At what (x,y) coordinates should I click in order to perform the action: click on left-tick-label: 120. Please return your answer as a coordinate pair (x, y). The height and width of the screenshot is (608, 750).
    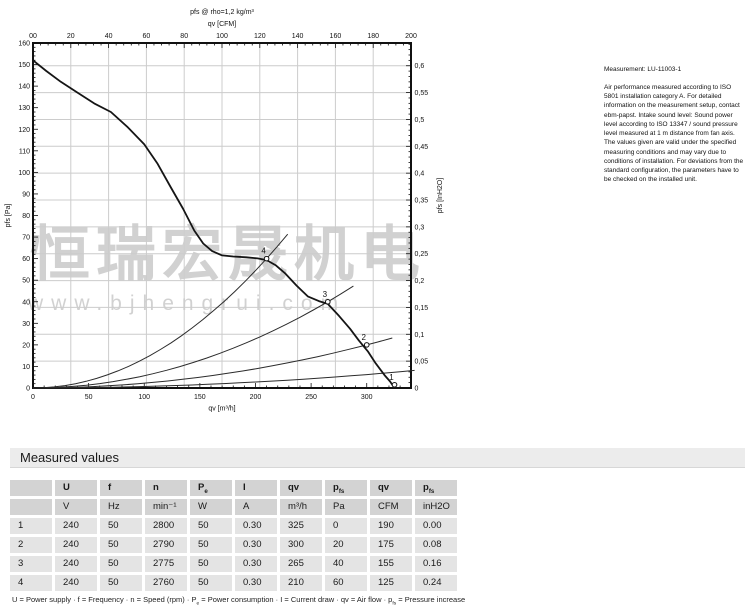
    Looking at the image, I should click on (24, 130).